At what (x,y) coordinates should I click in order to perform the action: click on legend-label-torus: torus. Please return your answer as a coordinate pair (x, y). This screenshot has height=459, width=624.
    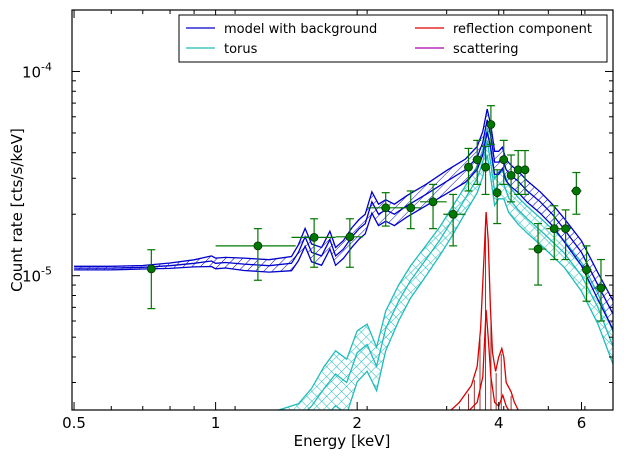
    Looking at the image, I should click on (241, 49).